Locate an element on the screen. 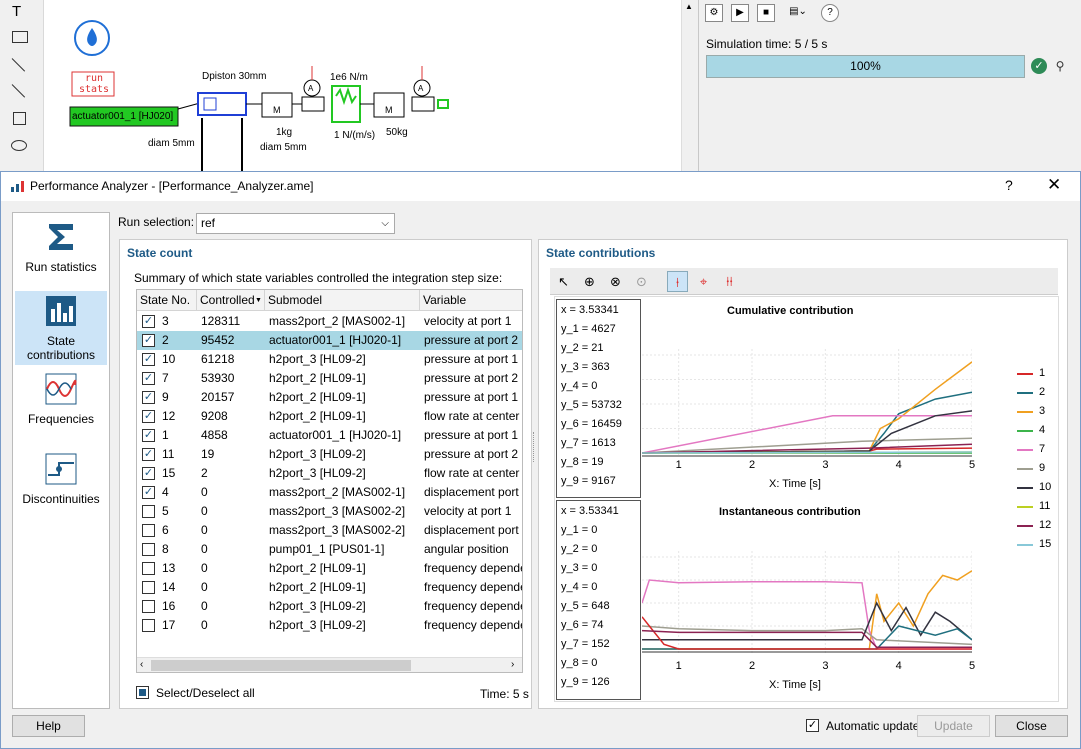  simulation-time: Simulation time: 5 / 5 s is located at coordinates (767, 44).